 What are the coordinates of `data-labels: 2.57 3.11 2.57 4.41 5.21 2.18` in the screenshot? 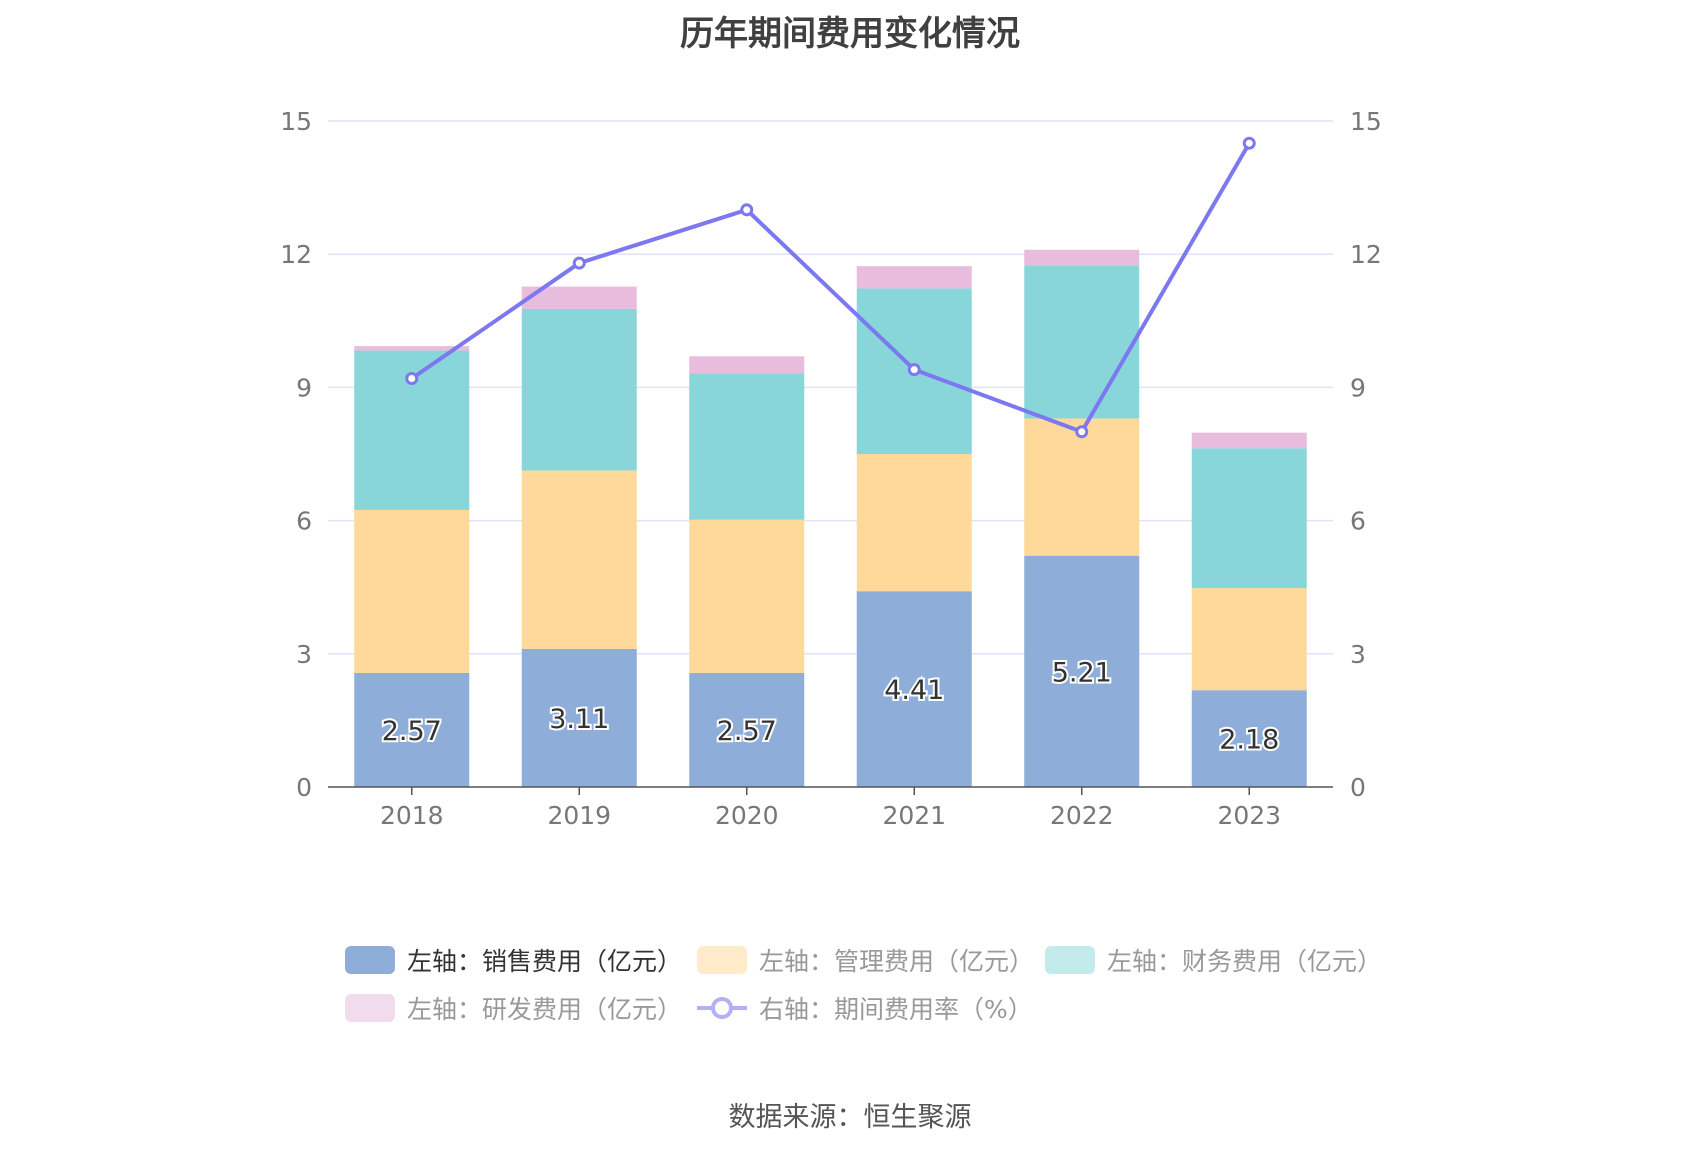 It's located at (831, 706).